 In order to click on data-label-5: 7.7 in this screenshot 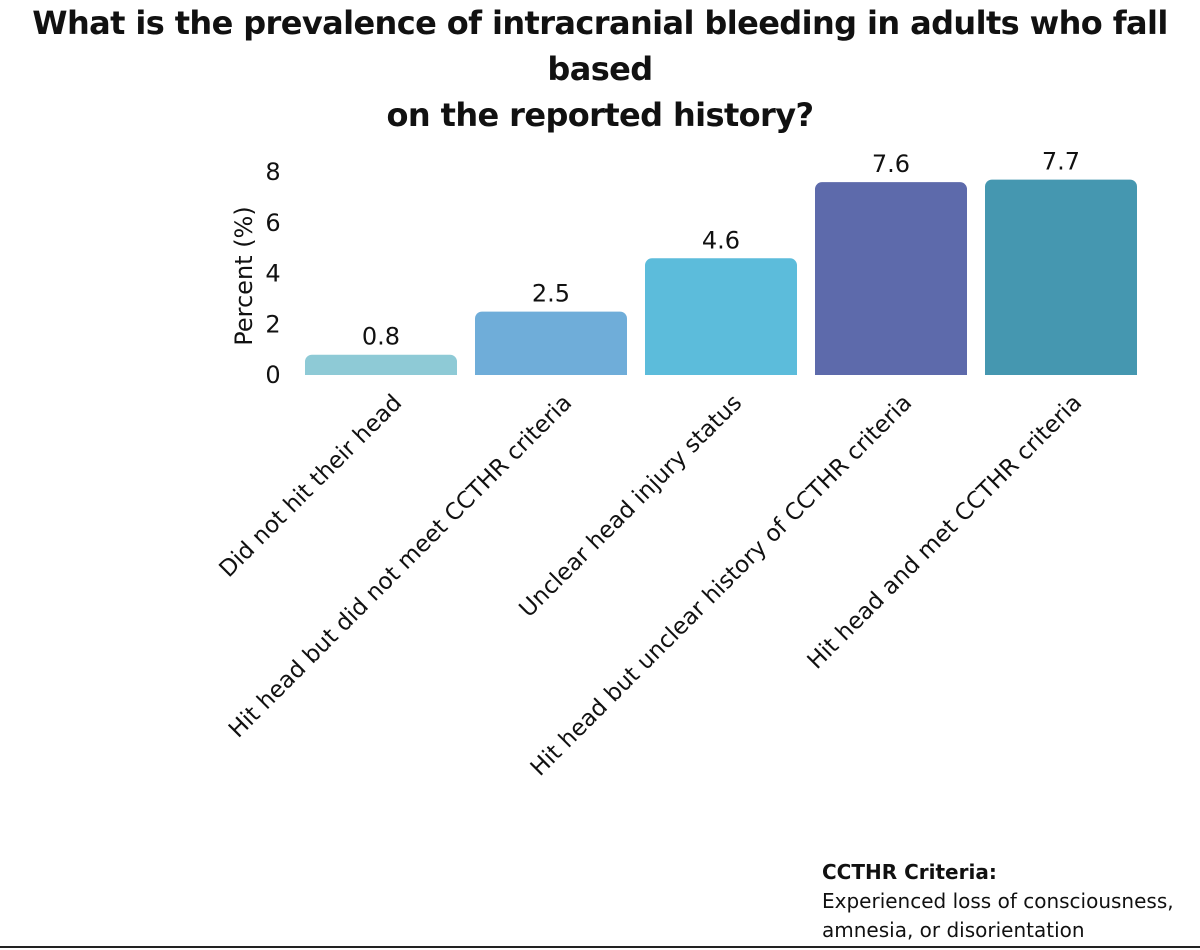, I will do `click(1061, 162)`.